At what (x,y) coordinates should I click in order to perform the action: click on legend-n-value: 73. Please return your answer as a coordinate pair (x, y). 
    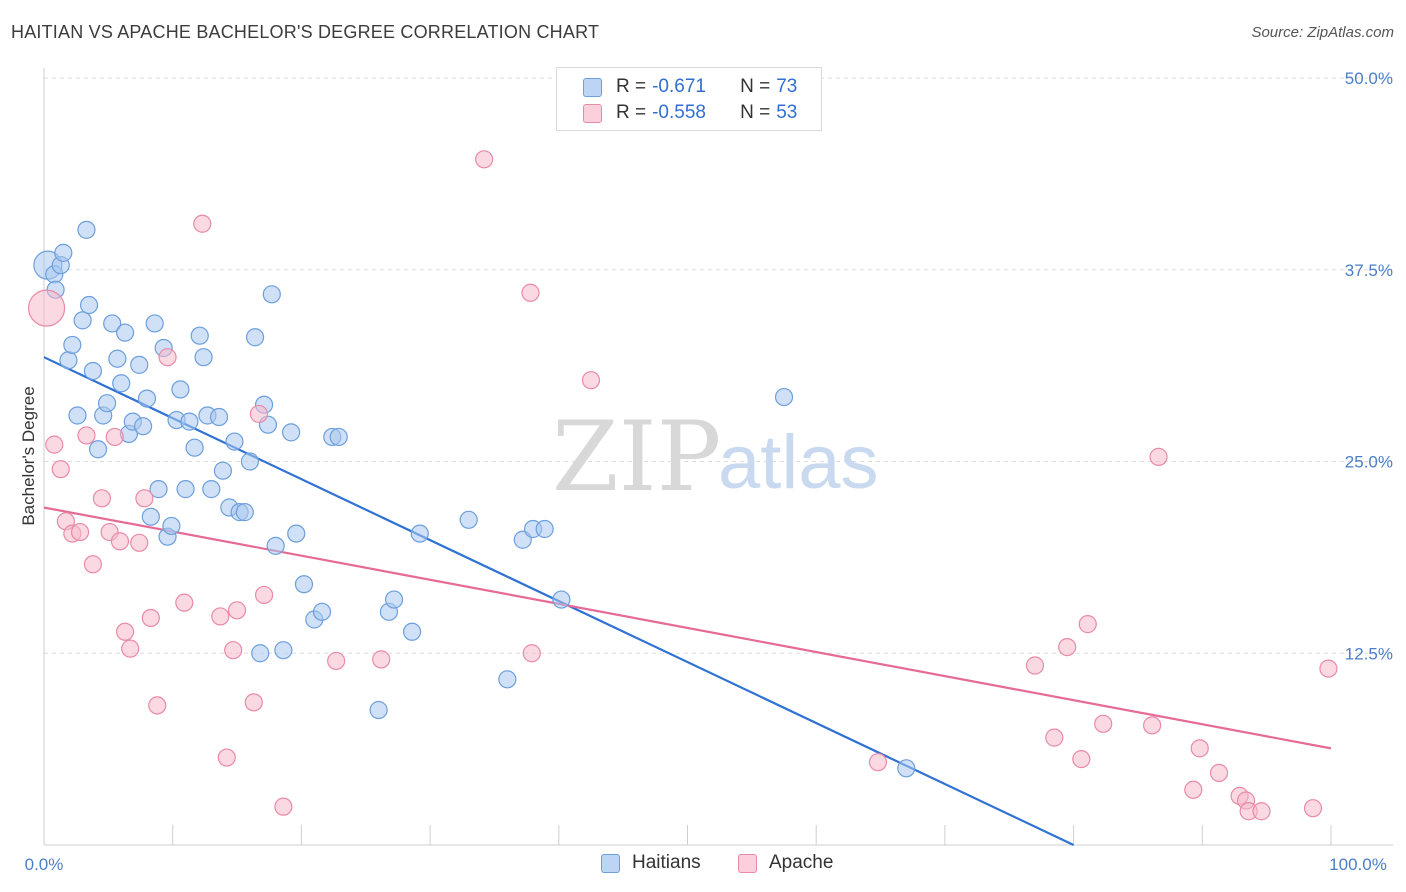
    Looking at the image, I should click on (787, 86).